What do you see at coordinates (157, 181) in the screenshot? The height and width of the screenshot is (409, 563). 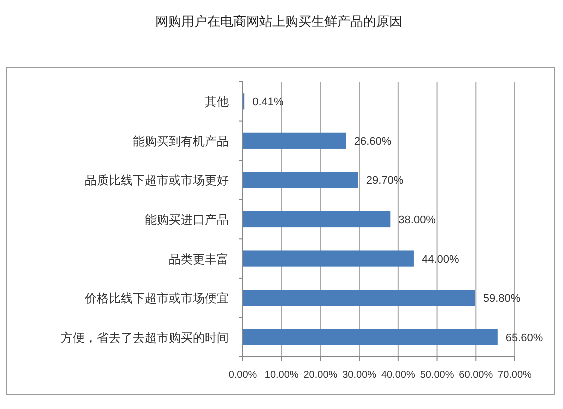 I see `y-tick-label: 品质比线下超市或市场更好` at bounding box center [157, 181].